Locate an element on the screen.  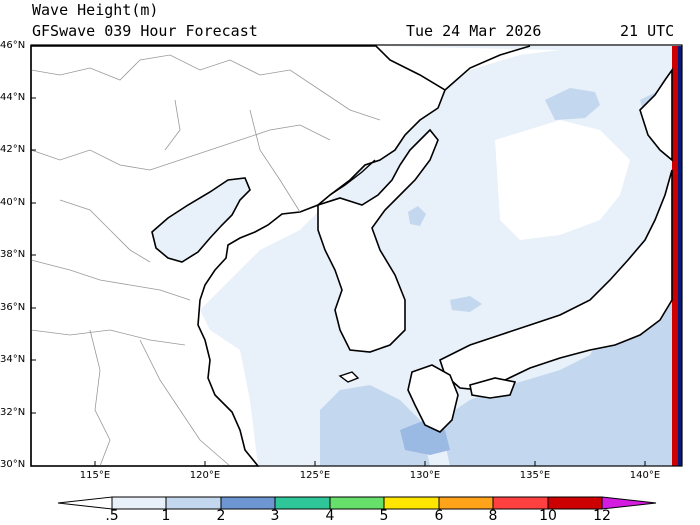
country-borders is located at coordinates (346, 182).